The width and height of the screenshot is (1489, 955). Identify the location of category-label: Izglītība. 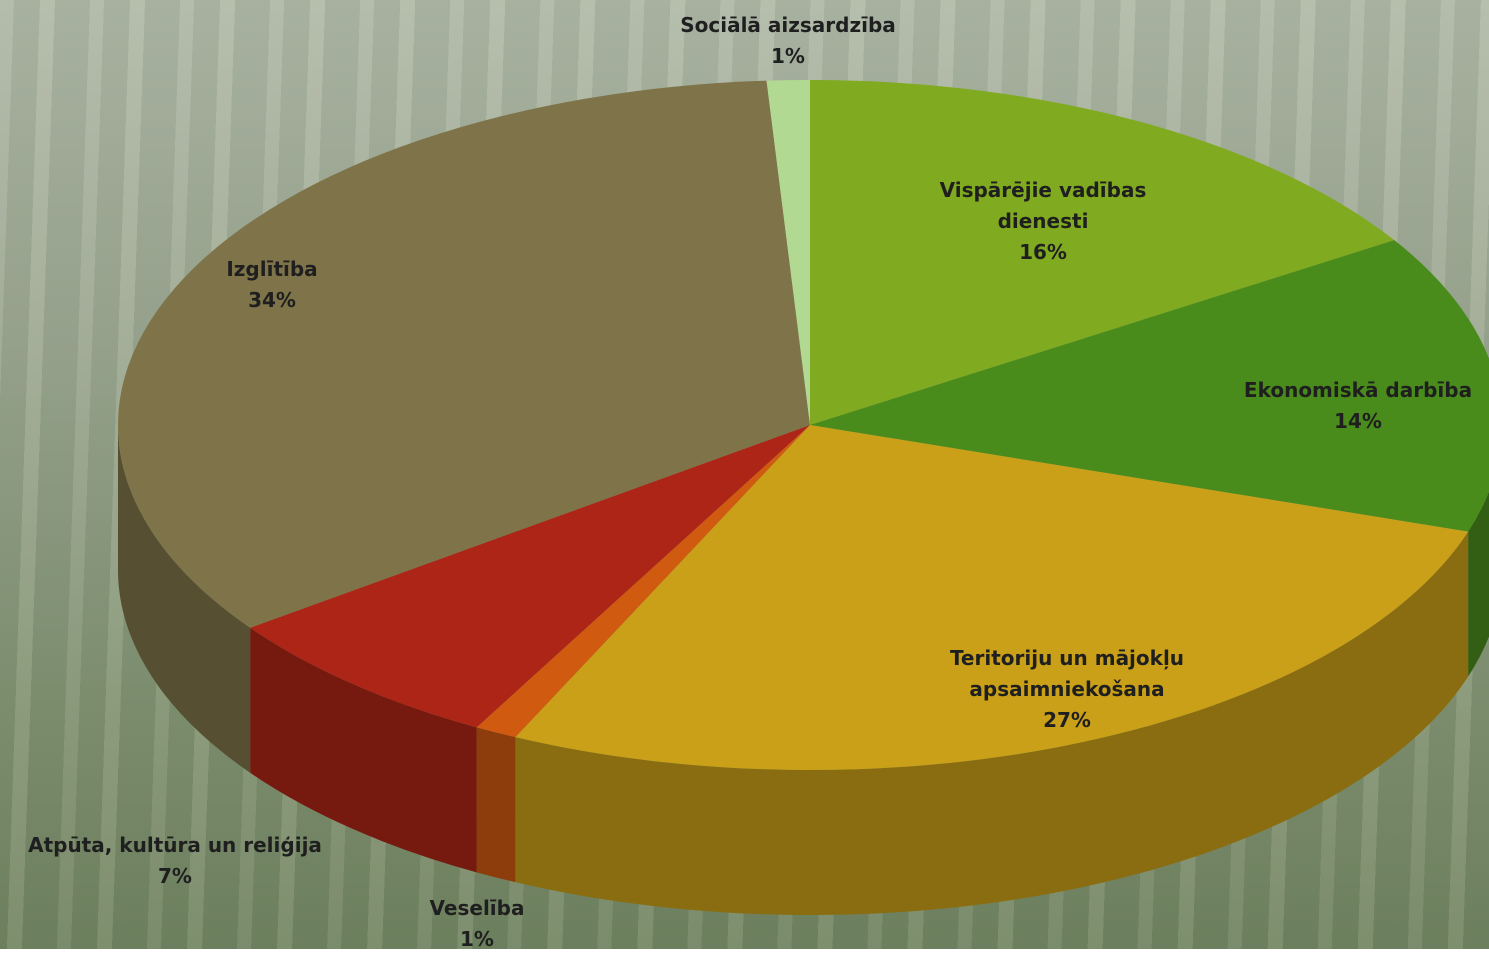
(272, 269).